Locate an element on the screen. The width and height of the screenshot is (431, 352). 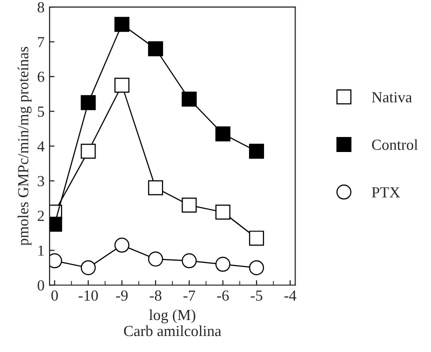
x-tick-label: -10 is located at coordinates (88, 295).